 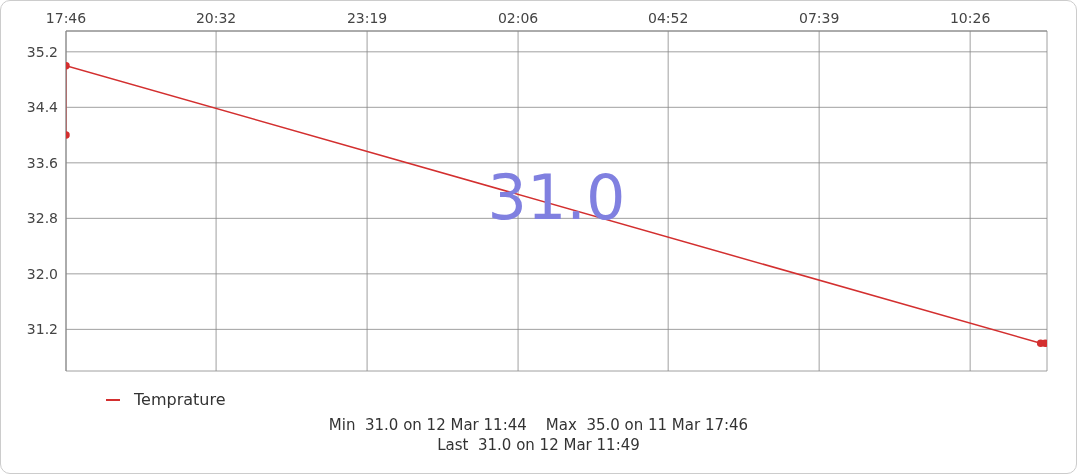 What do you see at coordinates (216, 18) in the screenshot?
I see `x-tick-label: 20:32` at bounding box center [216, 18].